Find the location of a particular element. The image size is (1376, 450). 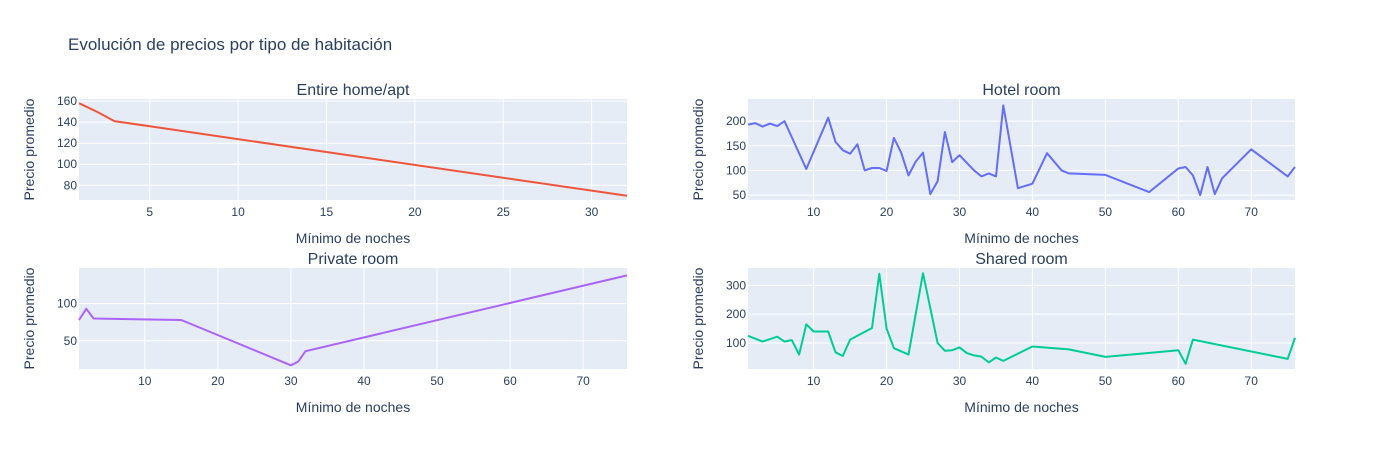

subplot-title: Private room is located at coordinates (353, 259).